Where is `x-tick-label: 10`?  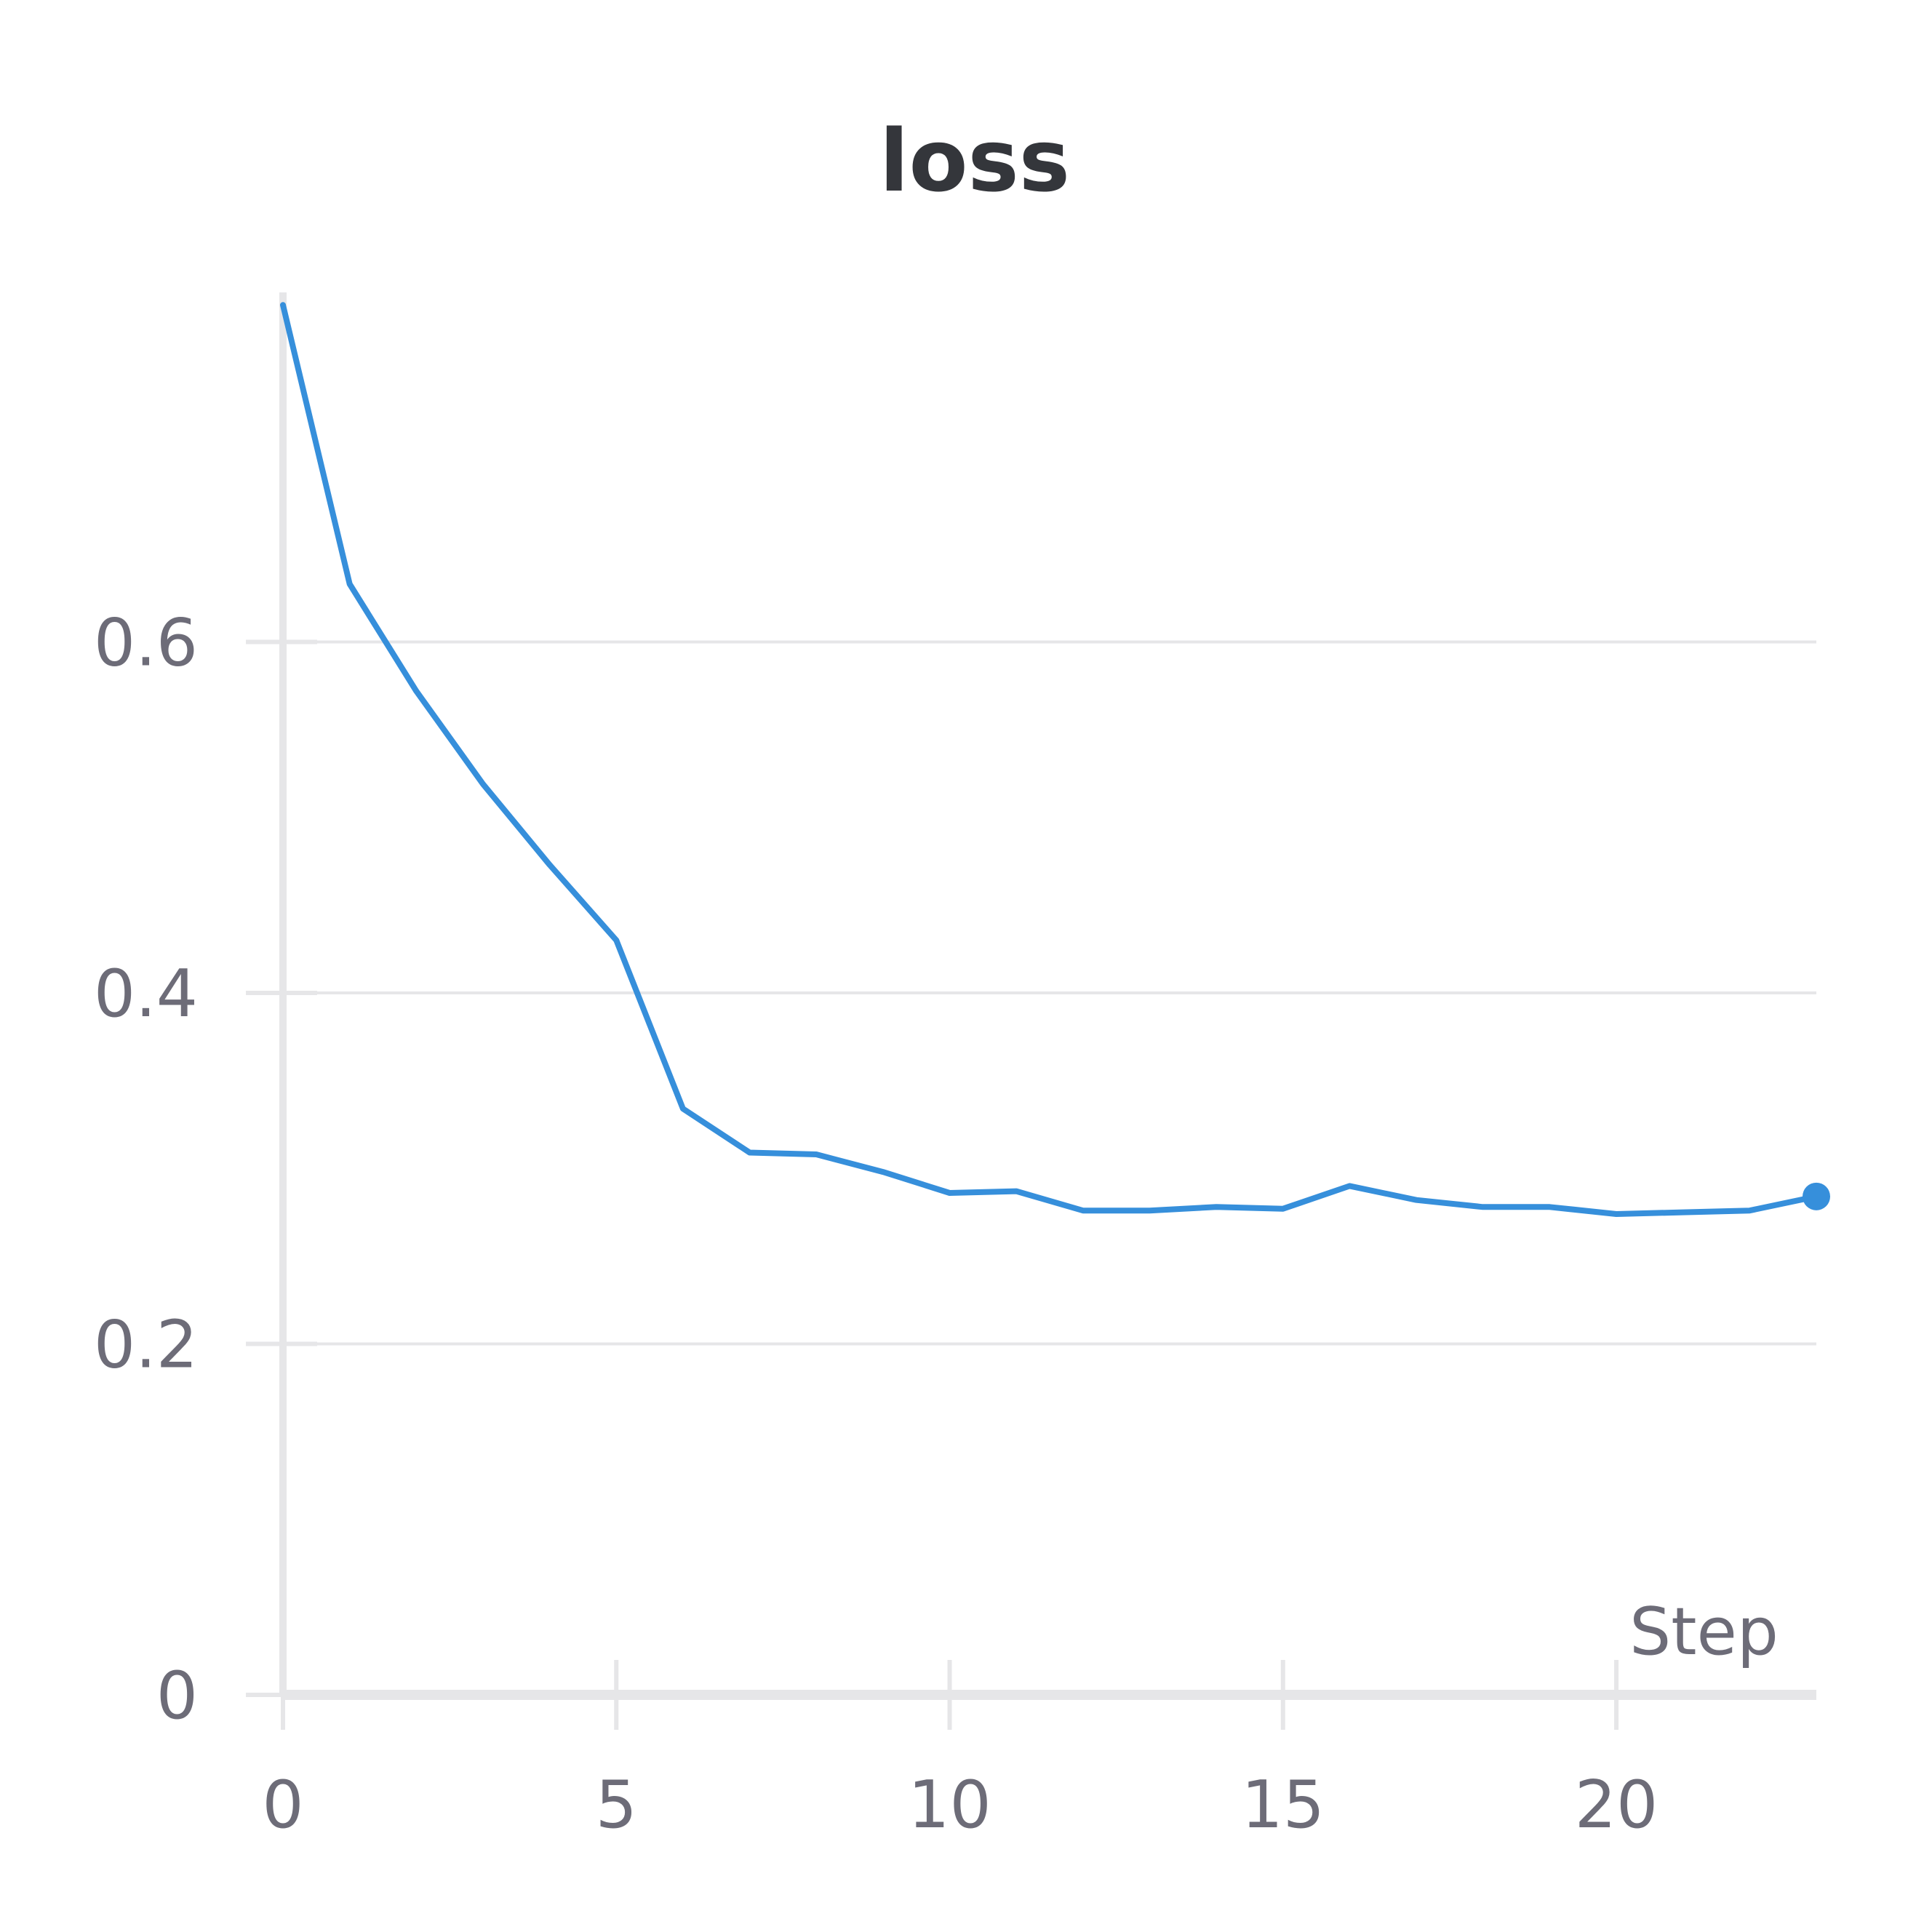
x-tick-label: 10 is located at coordinates (950, 1805).